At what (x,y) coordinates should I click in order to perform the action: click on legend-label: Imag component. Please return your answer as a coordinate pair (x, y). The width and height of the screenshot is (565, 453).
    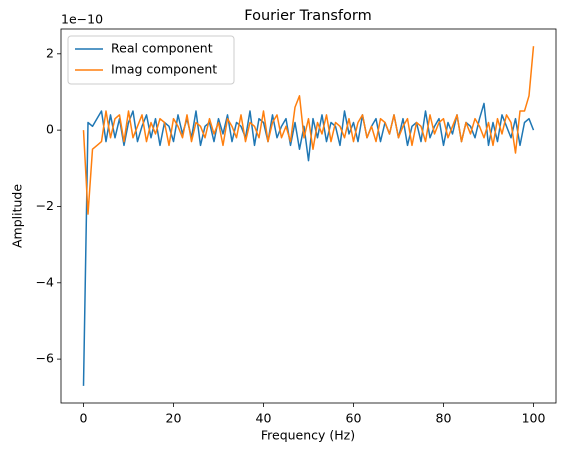
    Looking at the image, I should click on (164, 69).